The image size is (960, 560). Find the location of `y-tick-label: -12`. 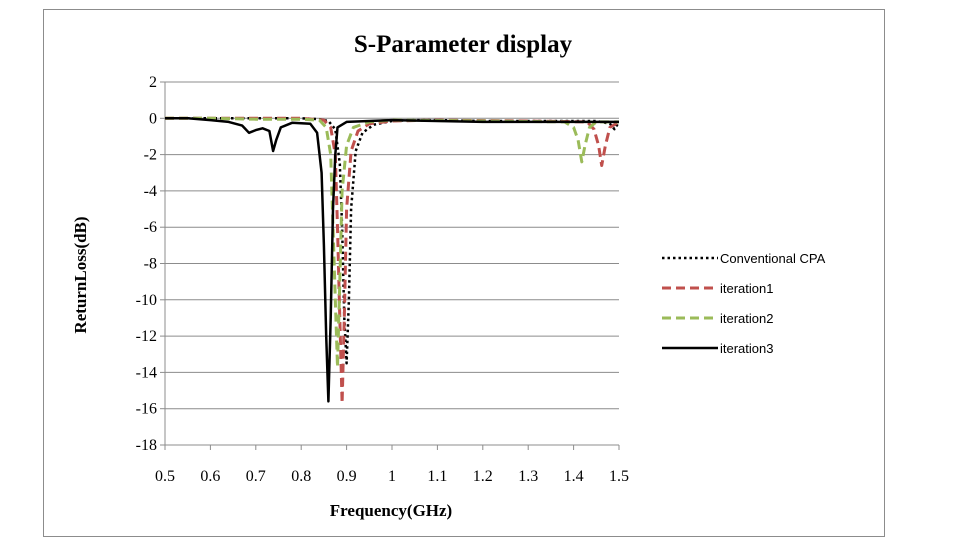

y-tick-label: -12 is located at coordinates (146, 336).